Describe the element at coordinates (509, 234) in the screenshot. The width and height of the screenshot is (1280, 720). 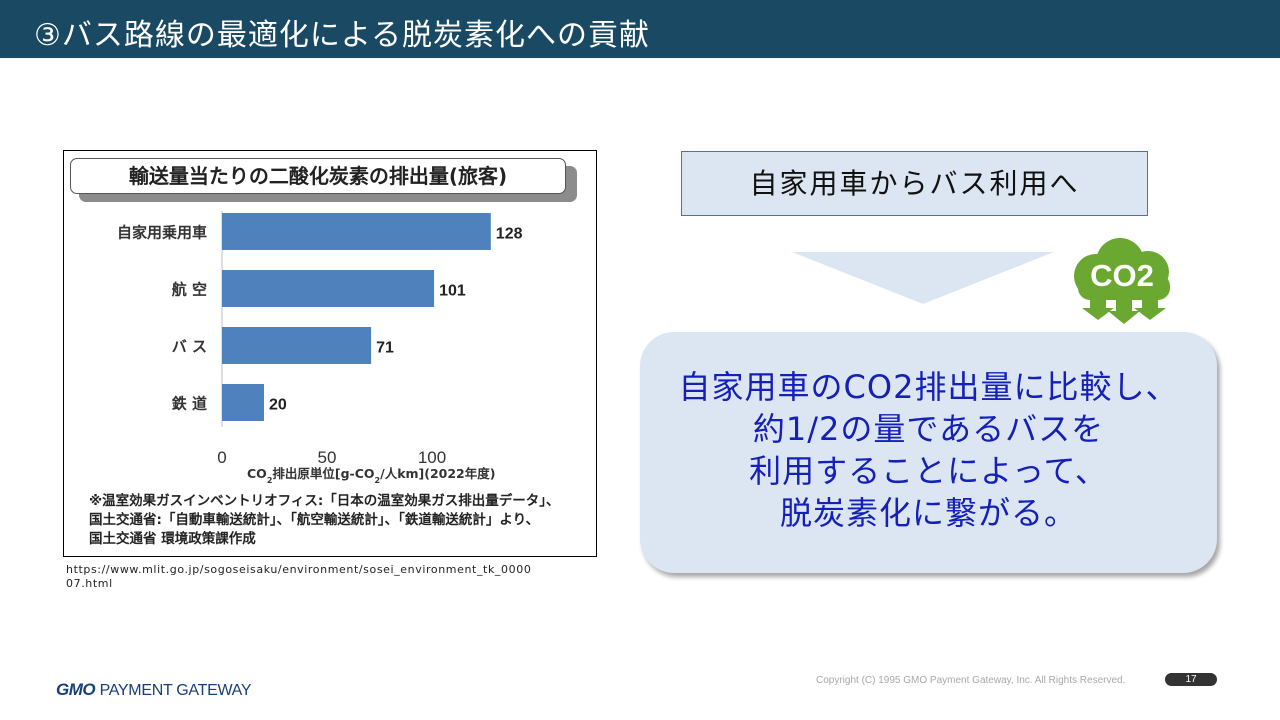
I see `bar-value-label: 128` at that location.